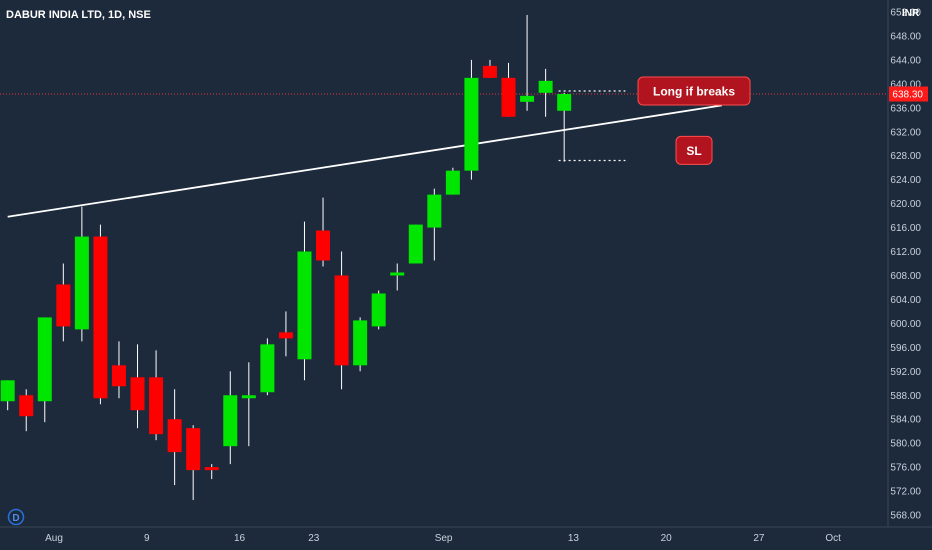  What do you see at coordinates (667, 538) in the screenshot?
I see `x-tick-label: 20` at bounding box center [667, 538].